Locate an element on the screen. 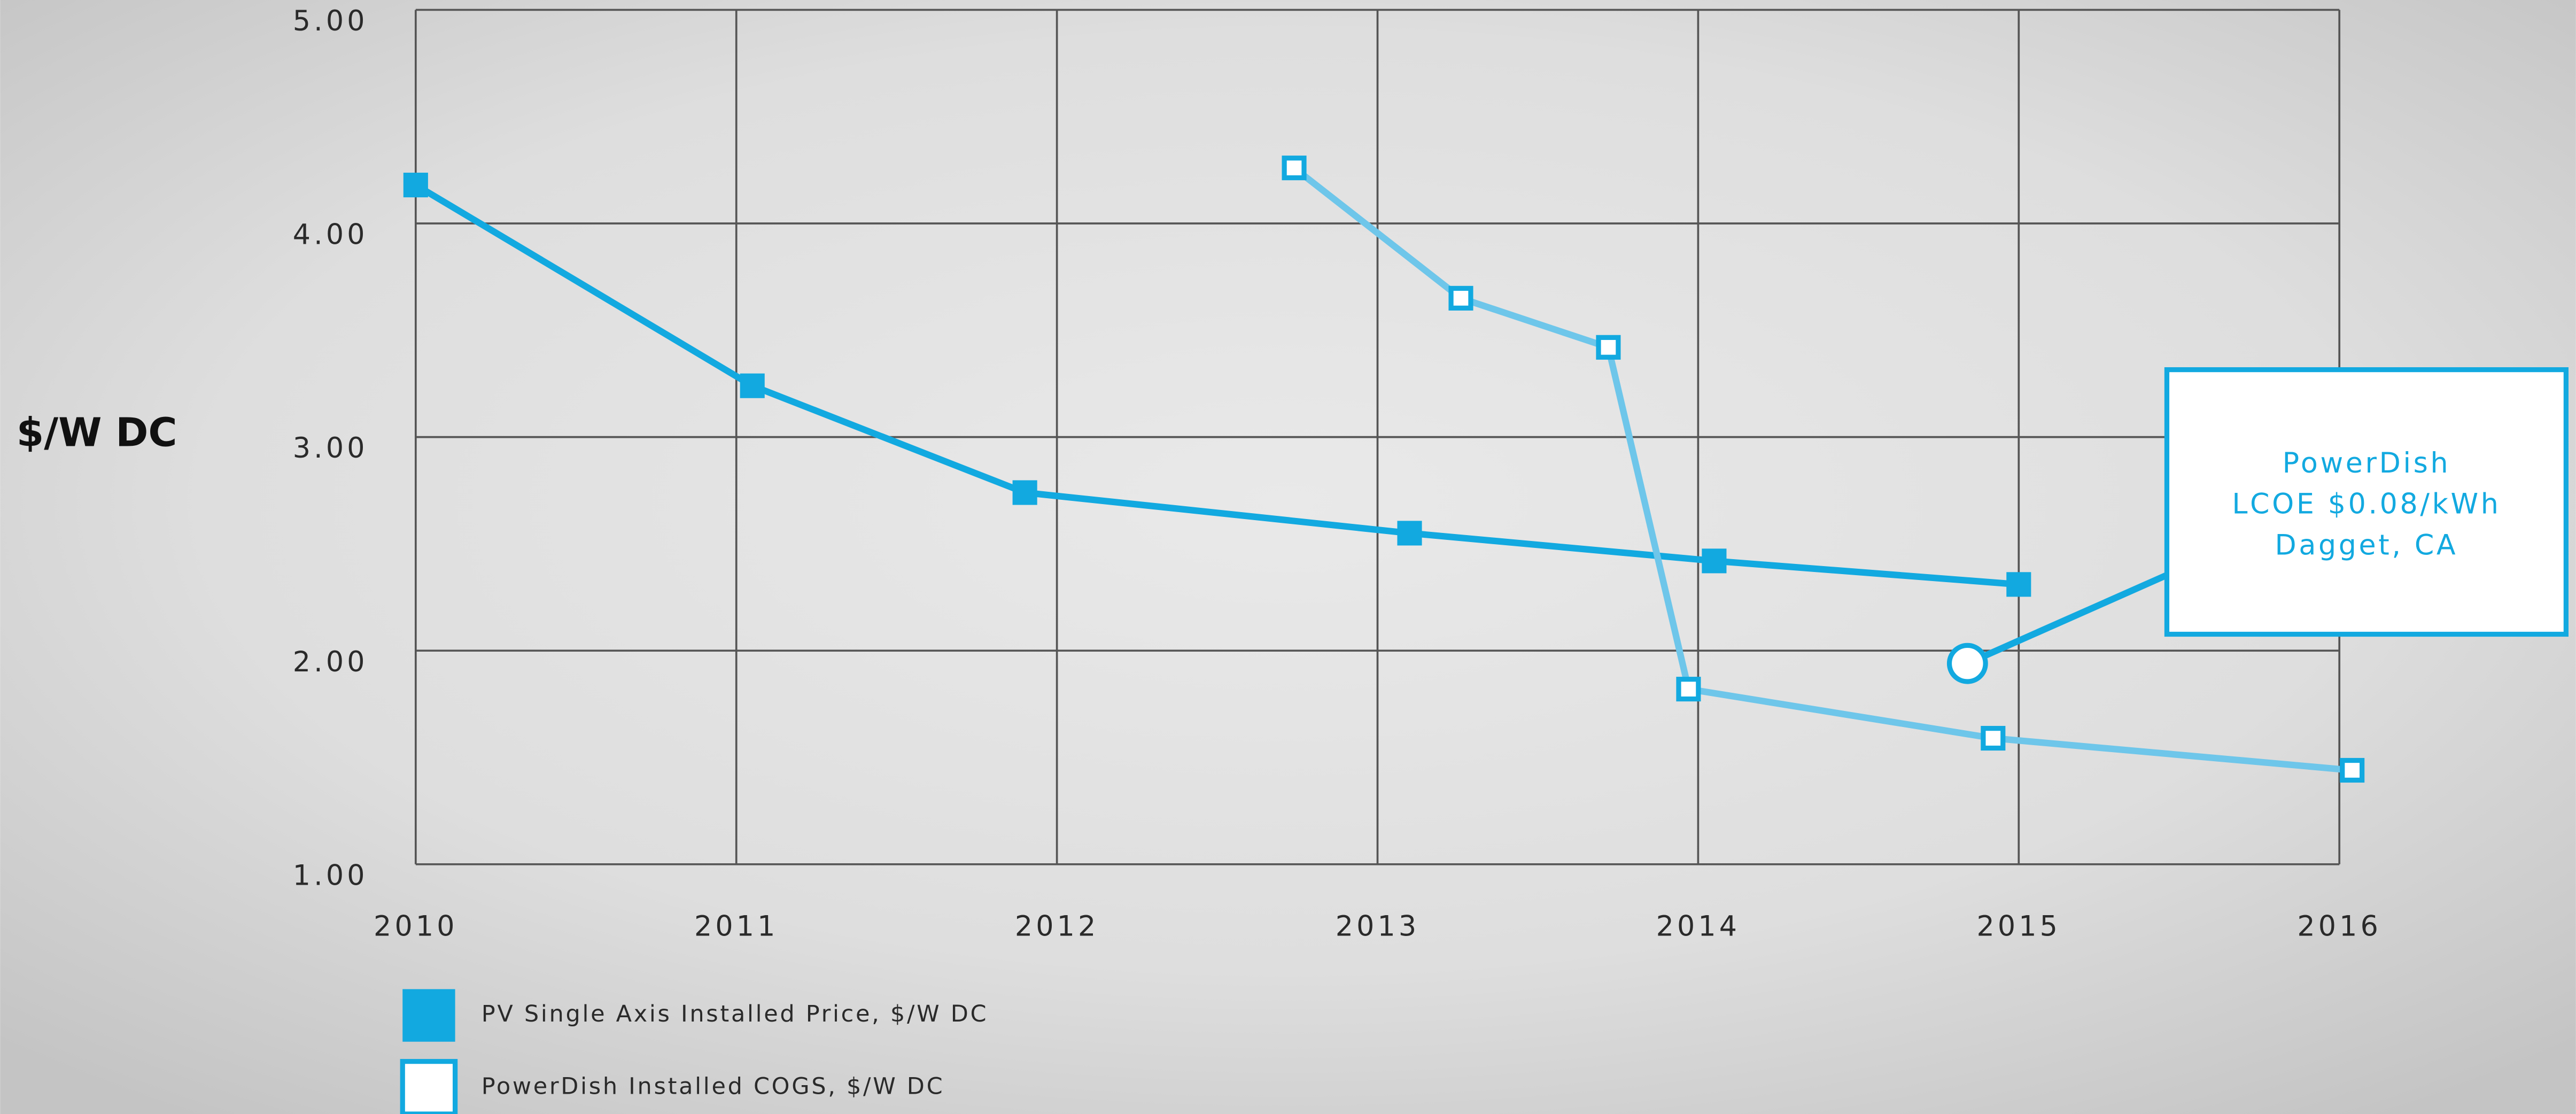 This screenshot has width=2576, height=1114. y-axis-label: $/W DC is located at coordinates (97, 433).